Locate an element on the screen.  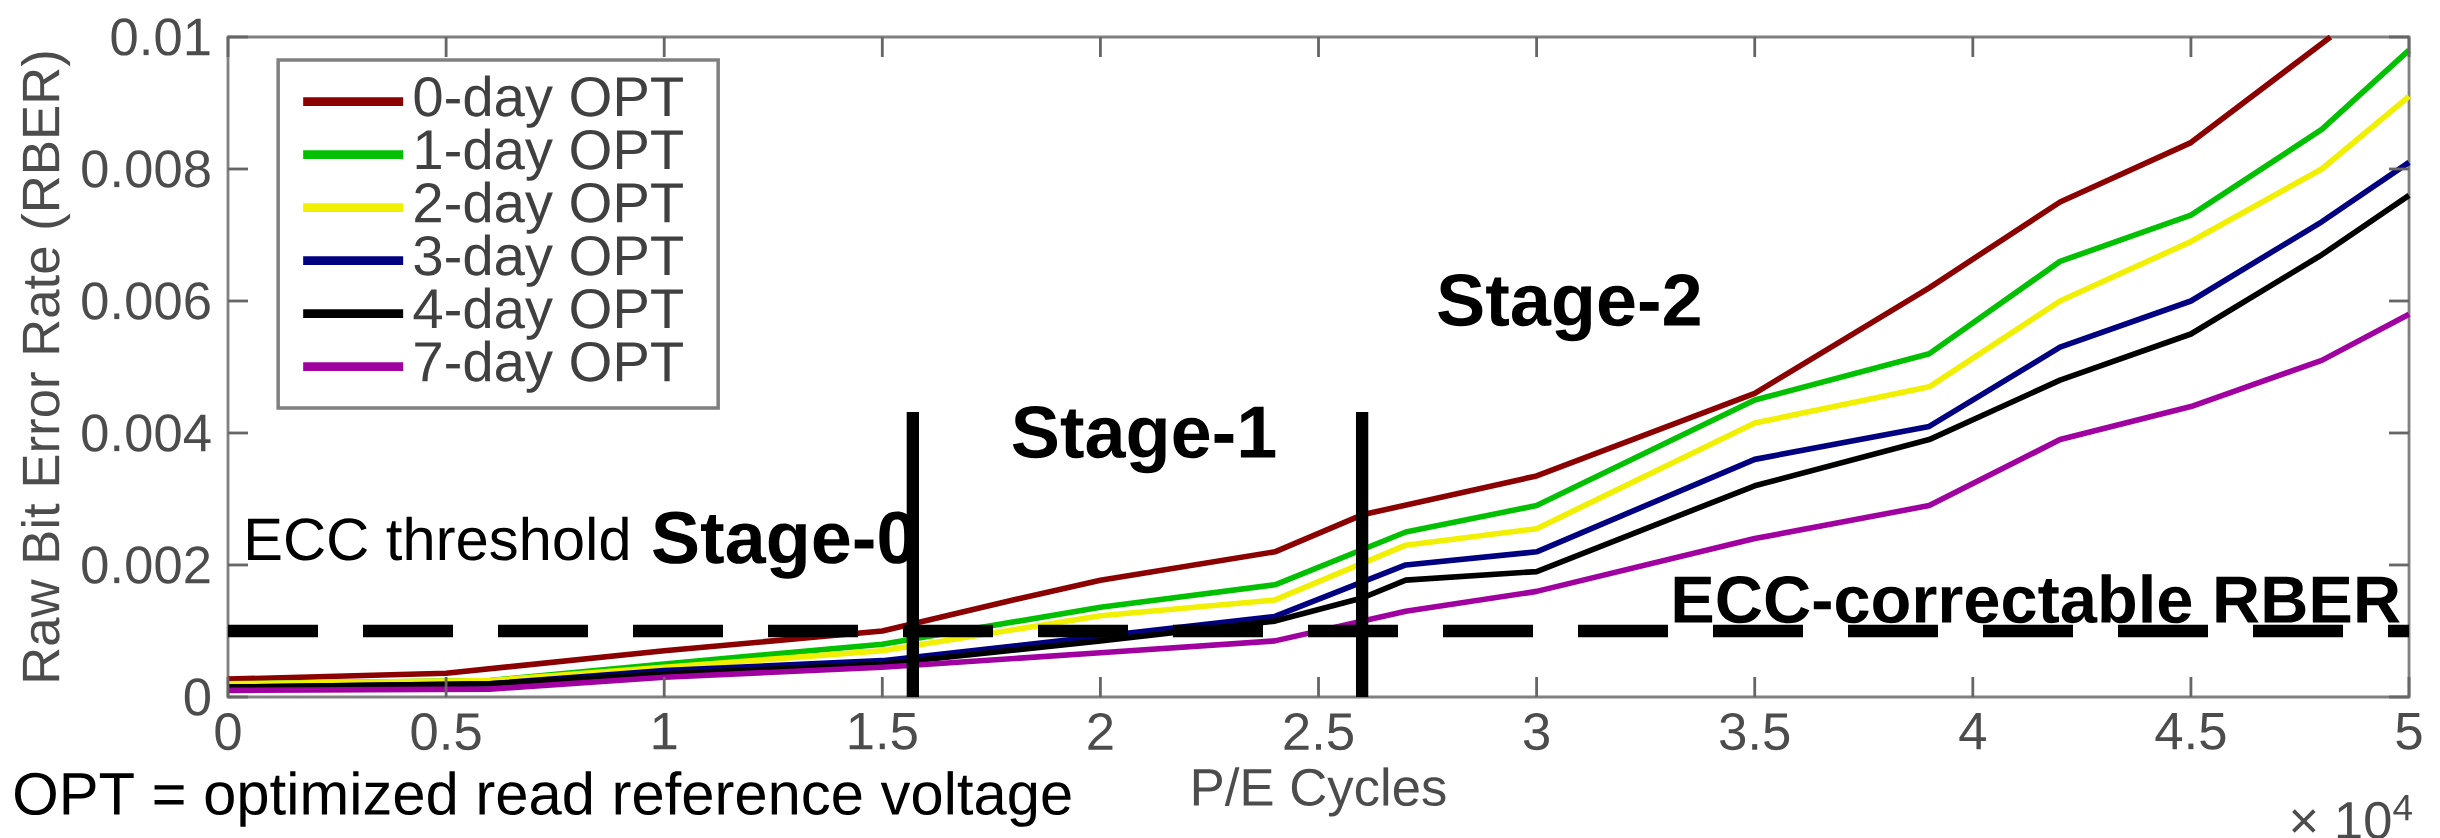
x-tick-label: 1 is located at coordinates (665, 731).